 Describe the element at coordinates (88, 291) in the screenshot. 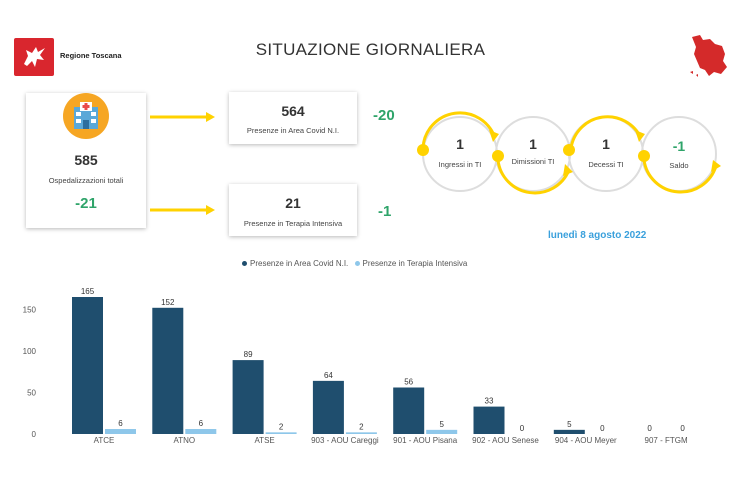

I see `bar-value-label: 165` at that location.